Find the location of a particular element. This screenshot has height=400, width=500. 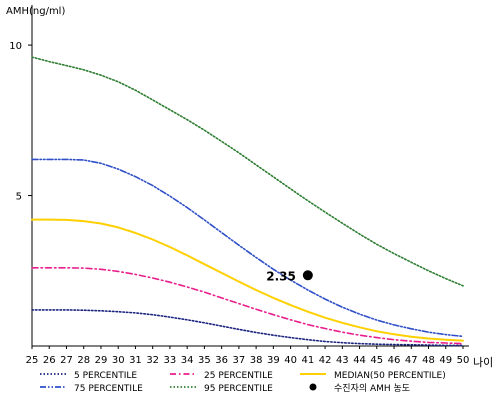

x-tick-label: 28 is located at coordinates (83, 360).